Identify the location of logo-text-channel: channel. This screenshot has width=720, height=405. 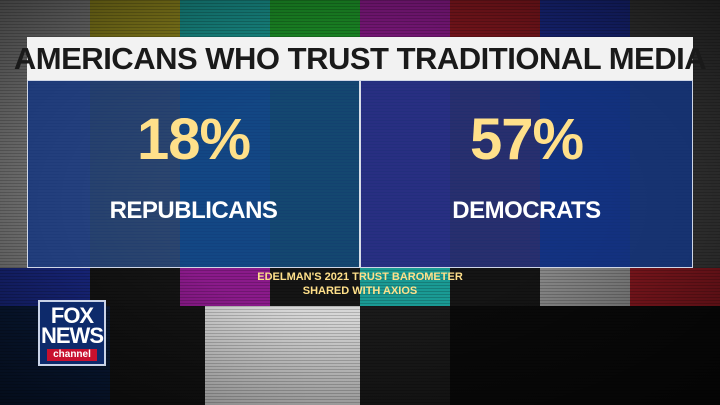
(72, 354).